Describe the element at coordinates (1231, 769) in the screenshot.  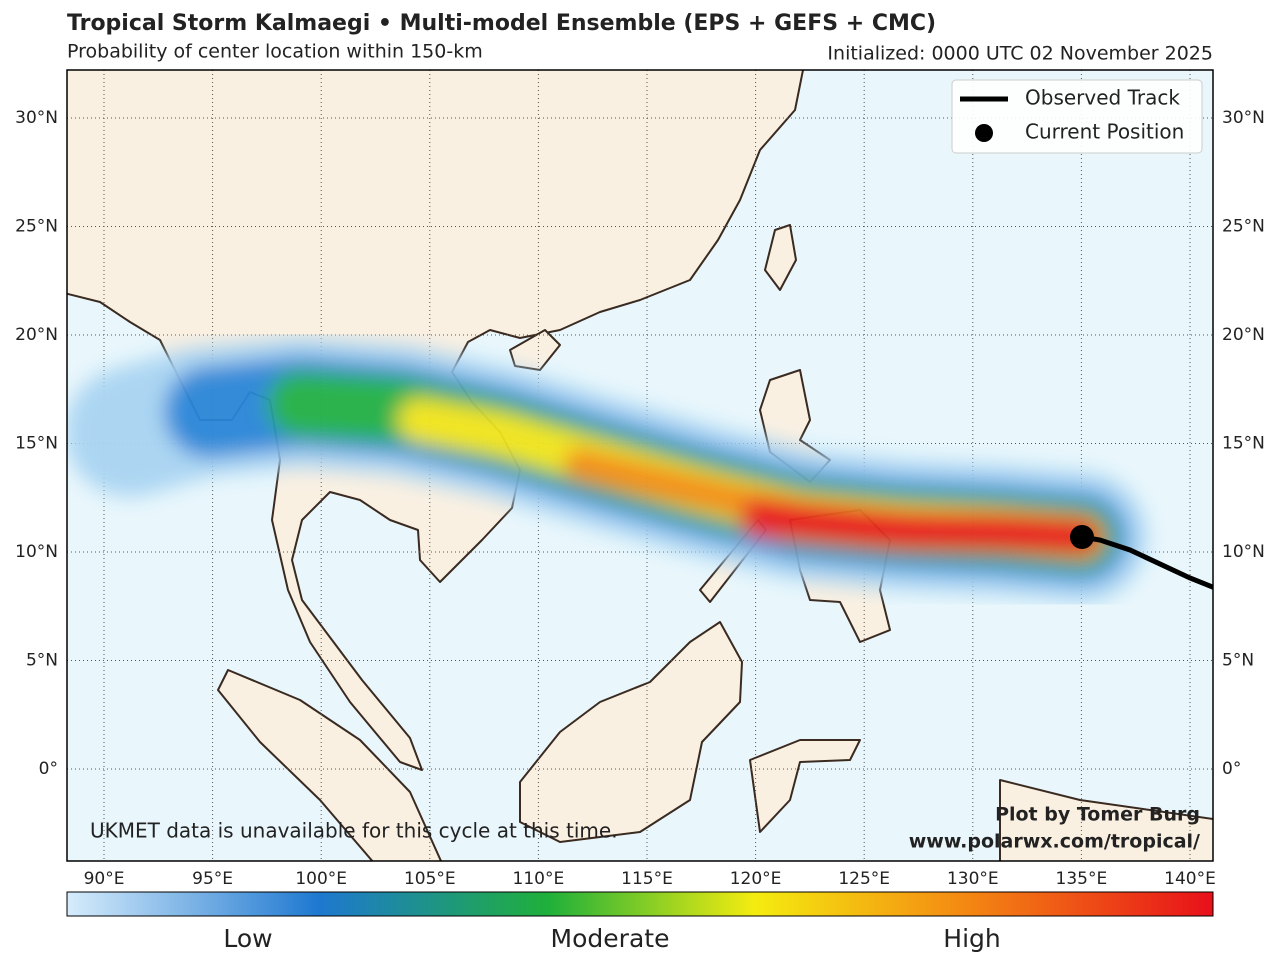
I see `lat-label-right: 0°` at that location.